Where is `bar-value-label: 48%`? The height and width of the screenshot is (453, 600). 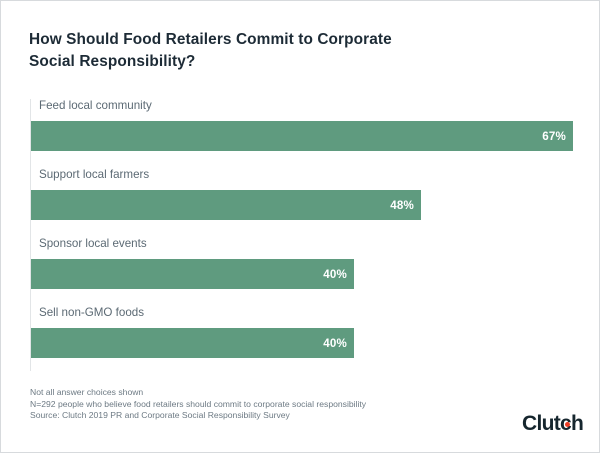 bar-value-label: 48% is located at coordinates (402, 205).